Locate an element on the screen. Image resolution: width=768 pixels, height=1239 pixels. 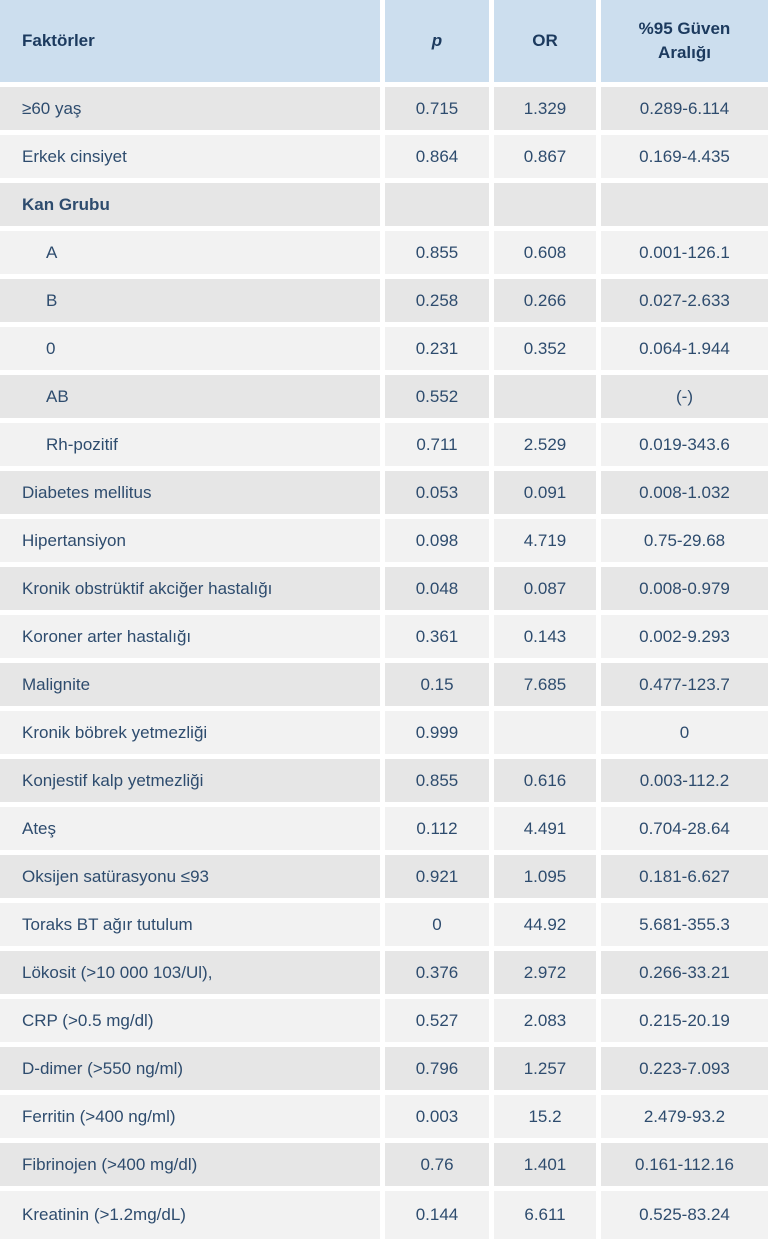
ci-cell: 0.75-29.68 is located at coordinates (684, 543).